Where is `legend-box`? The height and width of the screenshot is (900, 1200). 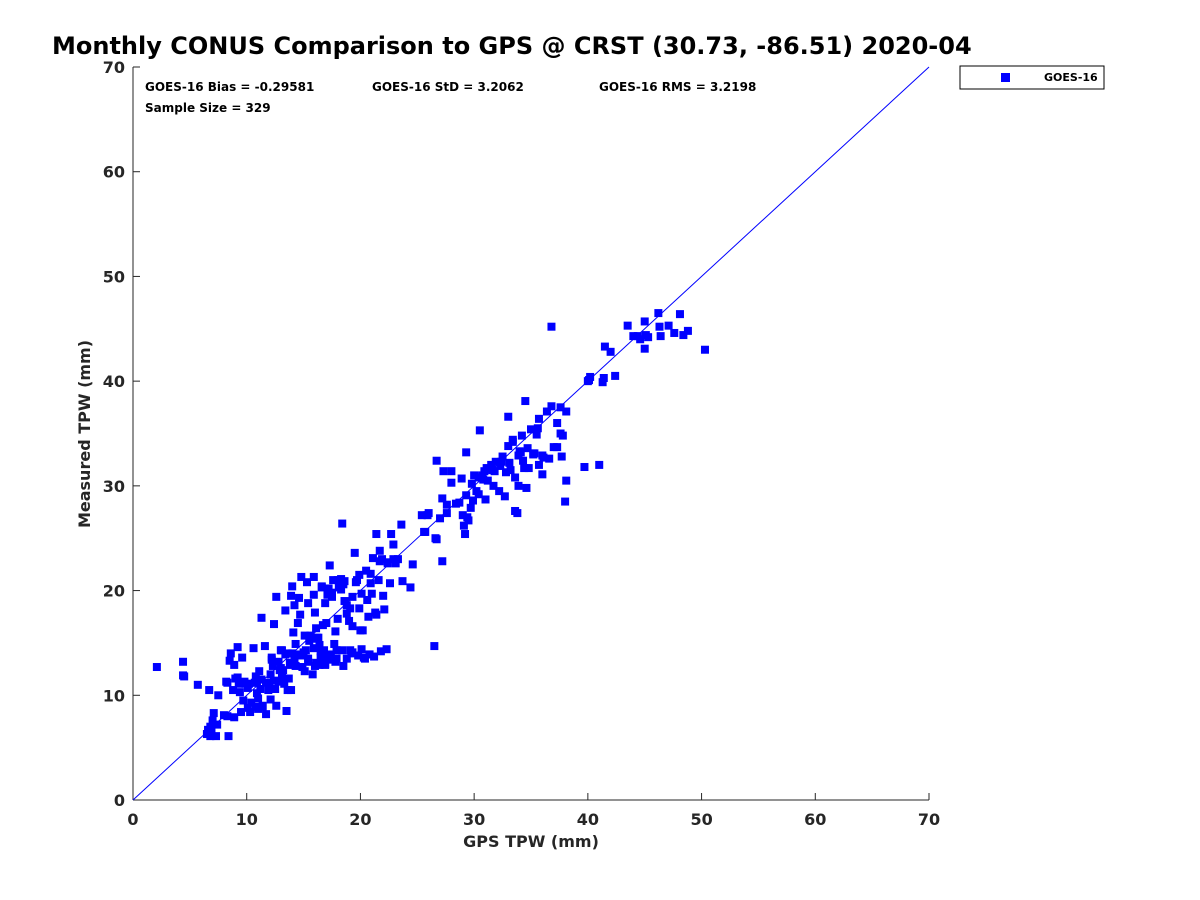
legend-box is located at coordinates (1032, 77).